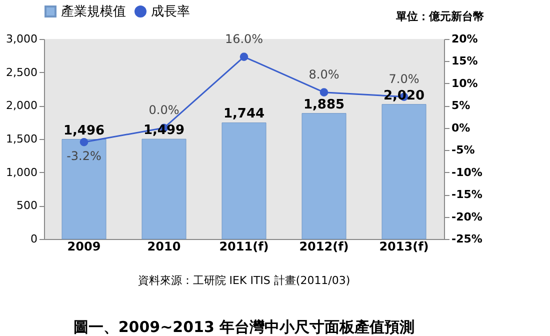 Image resolution: width=550 pixels, height=336 pixels. What do you see at coordinates (164, 130) in the screenshot?
I see `data-label: 1,499` at bounding box center [164, 130].